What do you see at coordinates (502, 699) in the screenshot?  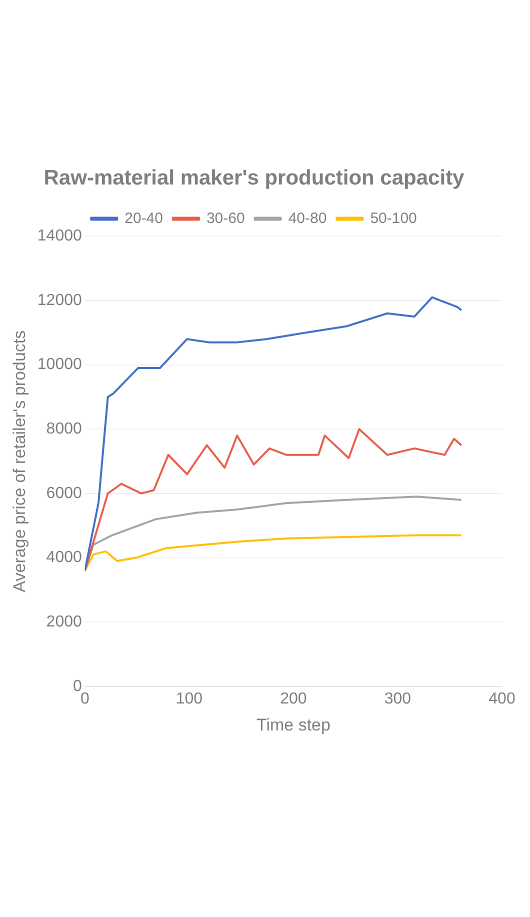 I see `x-tick-label: 400` at bounding box center [502, 699].